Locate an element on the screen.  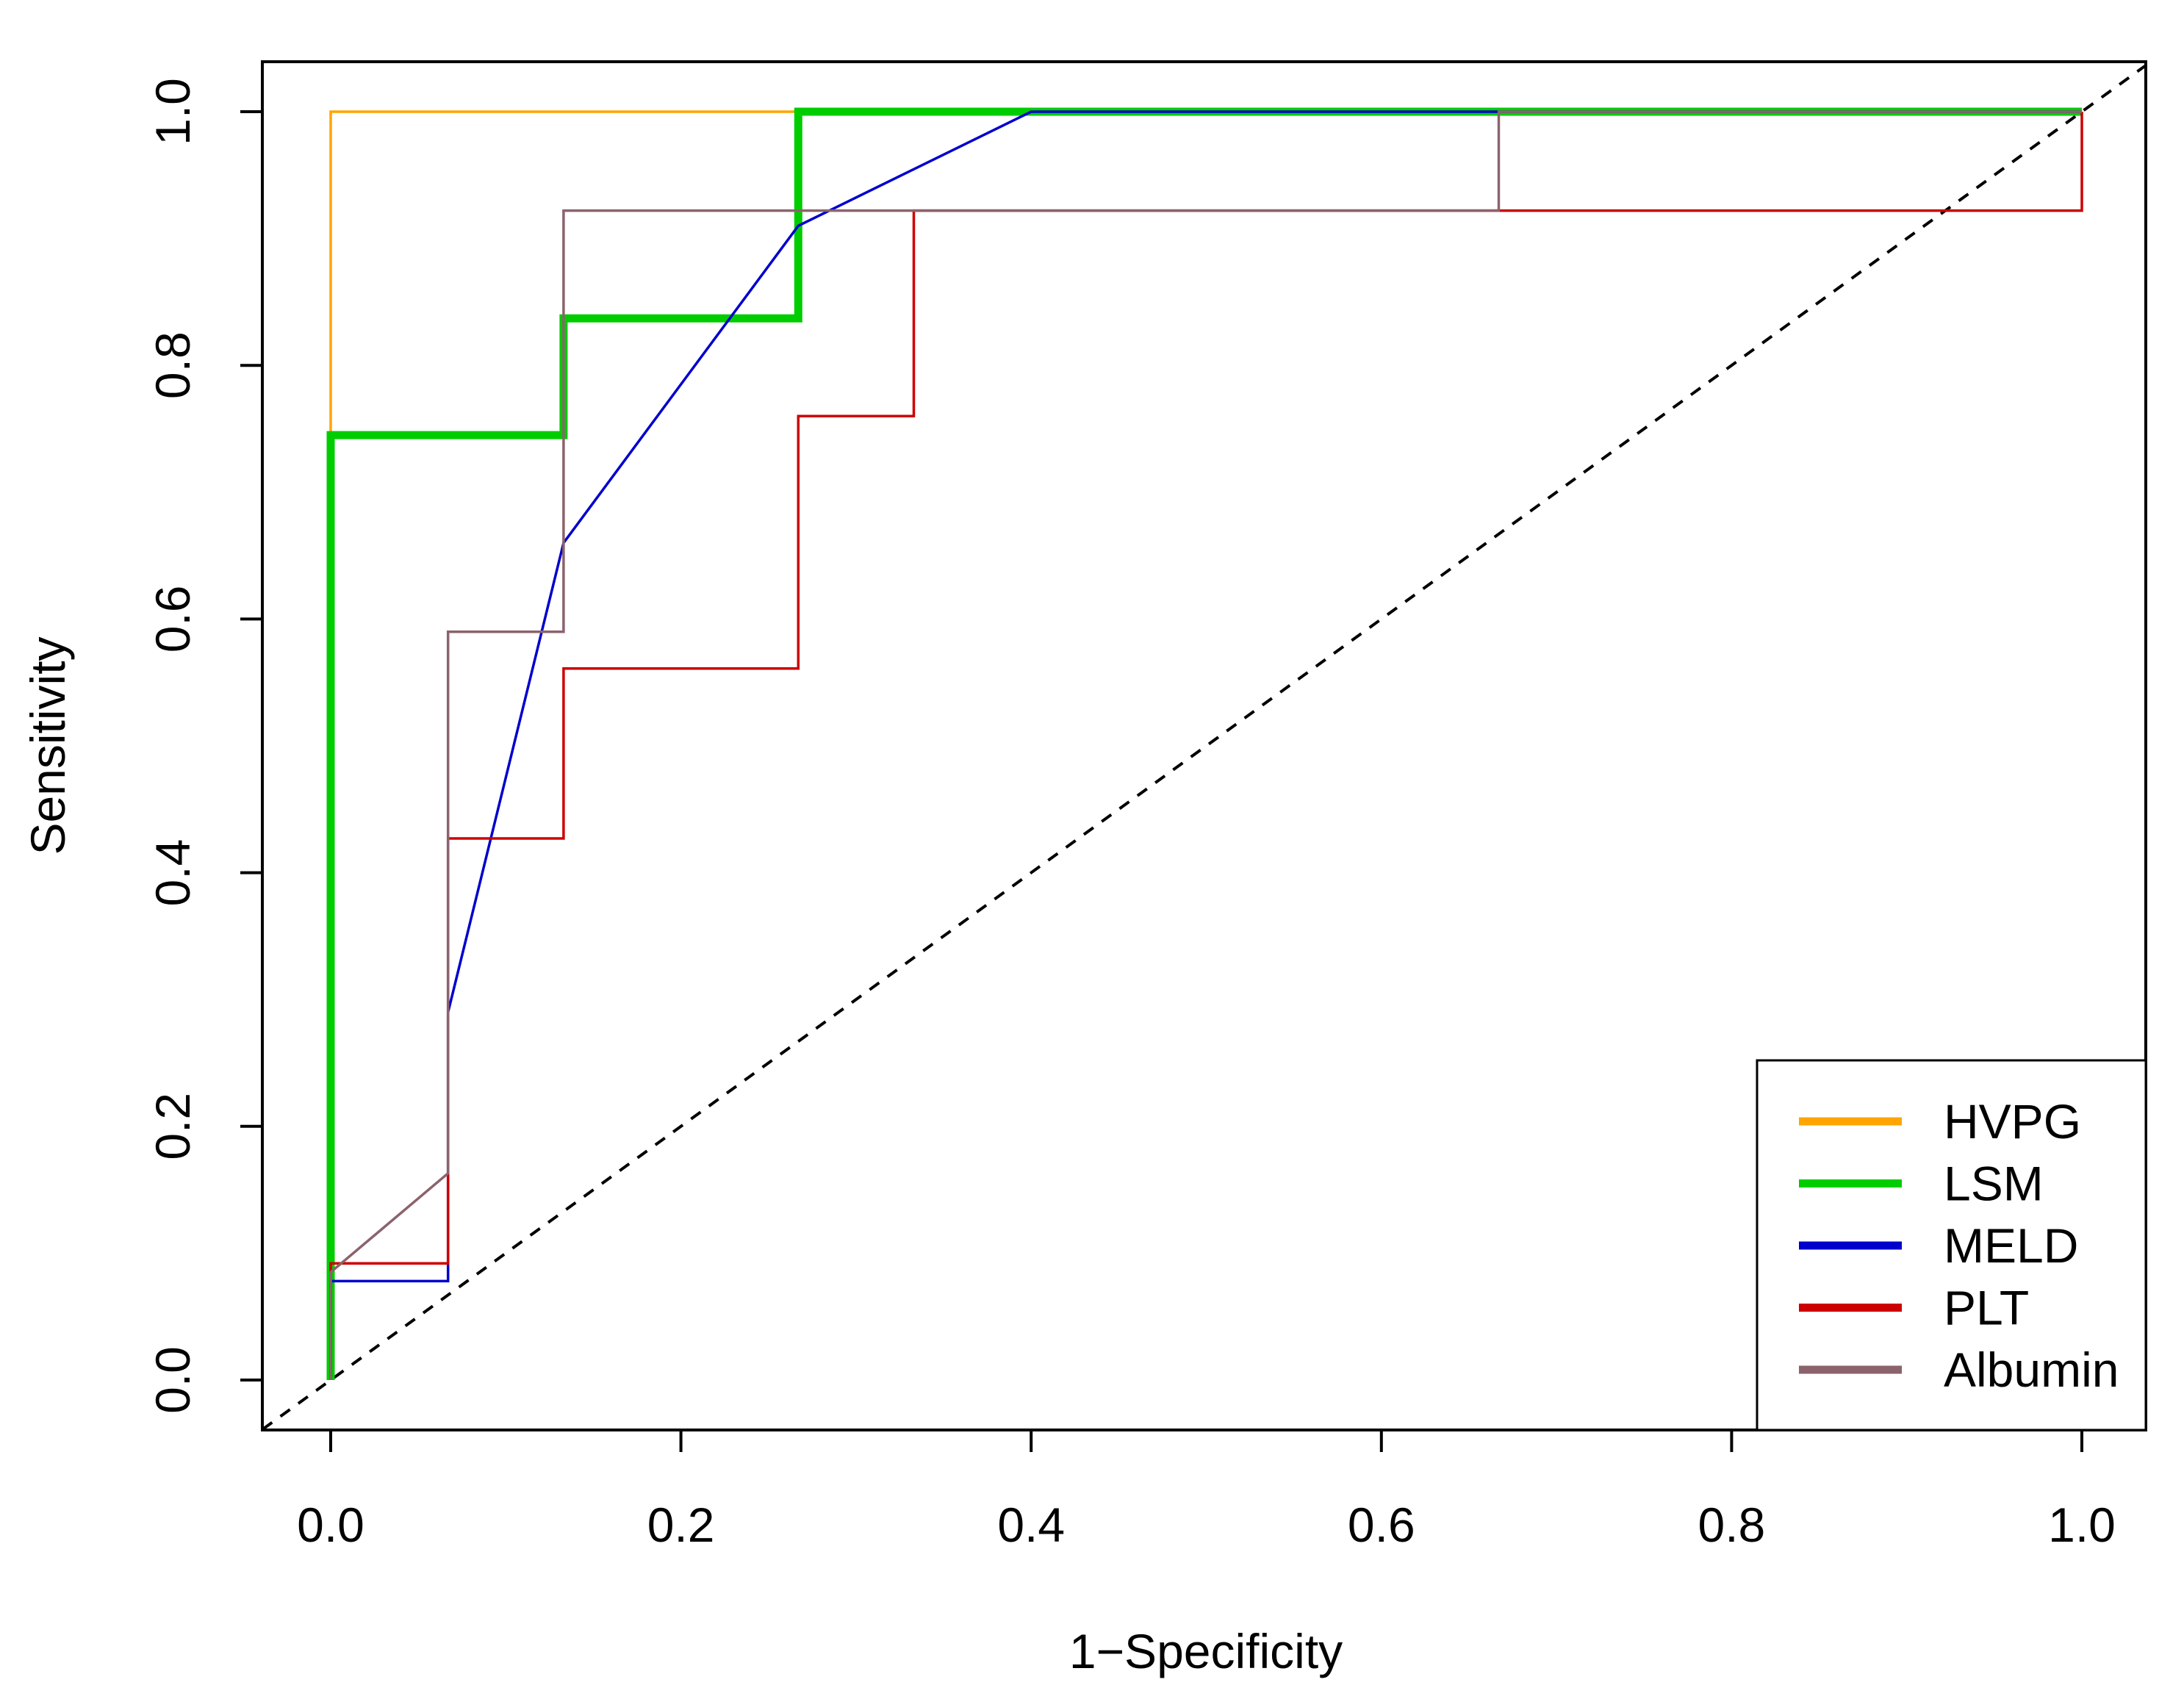
legend-label-lsm: LSM is located at coordinates (1994, 1184).